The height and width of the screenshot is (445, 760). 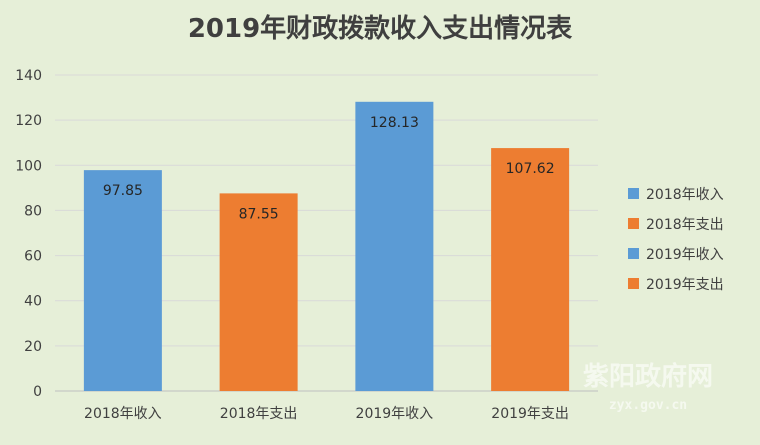 I want to click on y-tick-label: 0, so click(x=37, y=392).